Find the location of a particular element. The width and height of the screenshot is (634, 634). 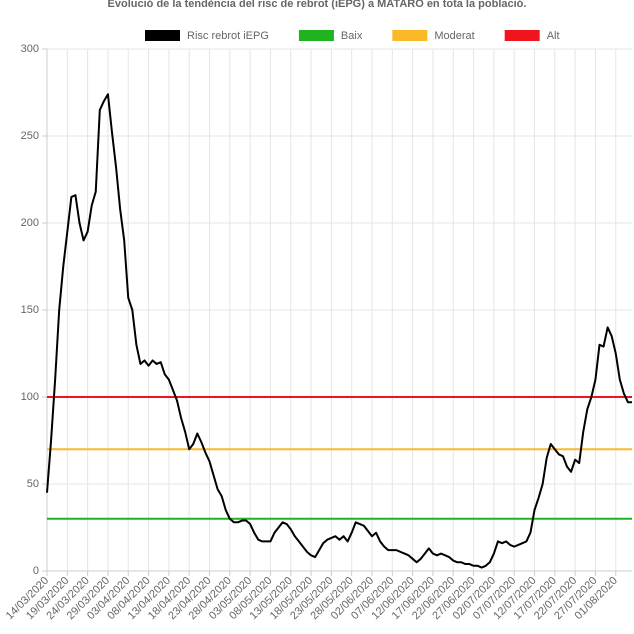

legend-label: Moderat is located at coordinates (454, 36).